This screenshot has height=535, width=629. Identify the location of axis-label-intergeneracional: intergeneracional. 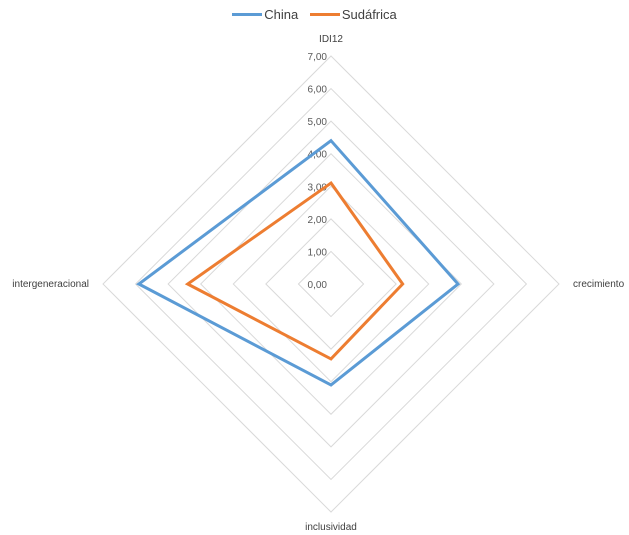
(50, 284).